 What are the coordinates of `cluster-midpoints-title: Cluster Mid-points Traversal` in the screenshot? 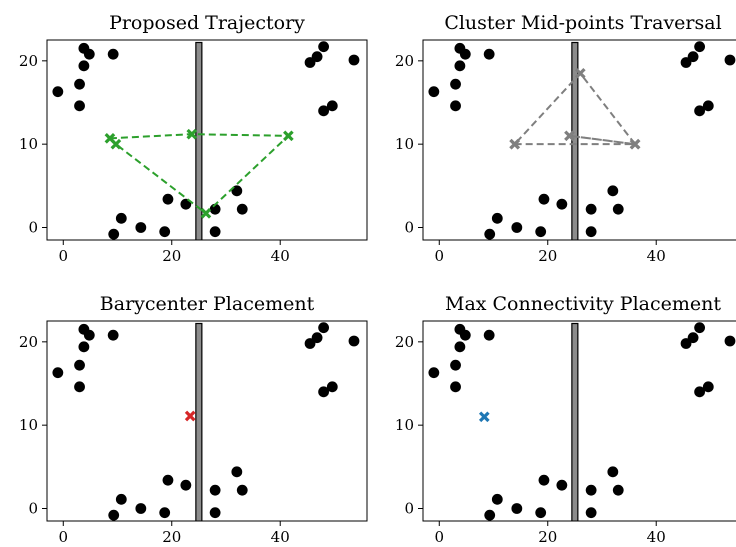 It's located at (582, 23).